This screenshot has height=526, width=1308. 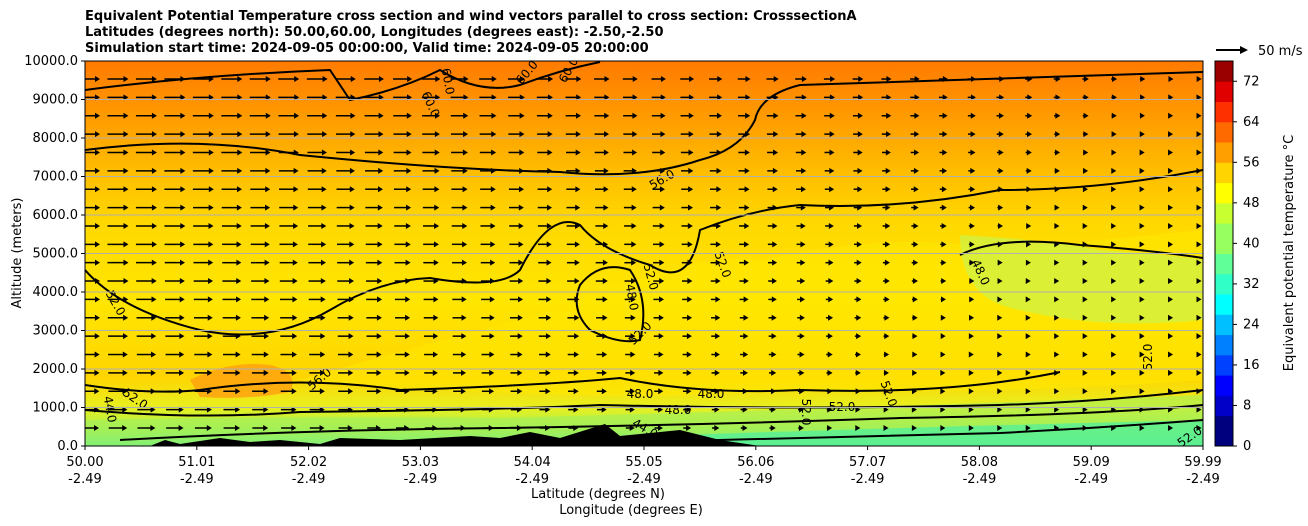 I want to click on x-axis-label-line-2: Longitude (degrees E), so click(x=631, y=510).